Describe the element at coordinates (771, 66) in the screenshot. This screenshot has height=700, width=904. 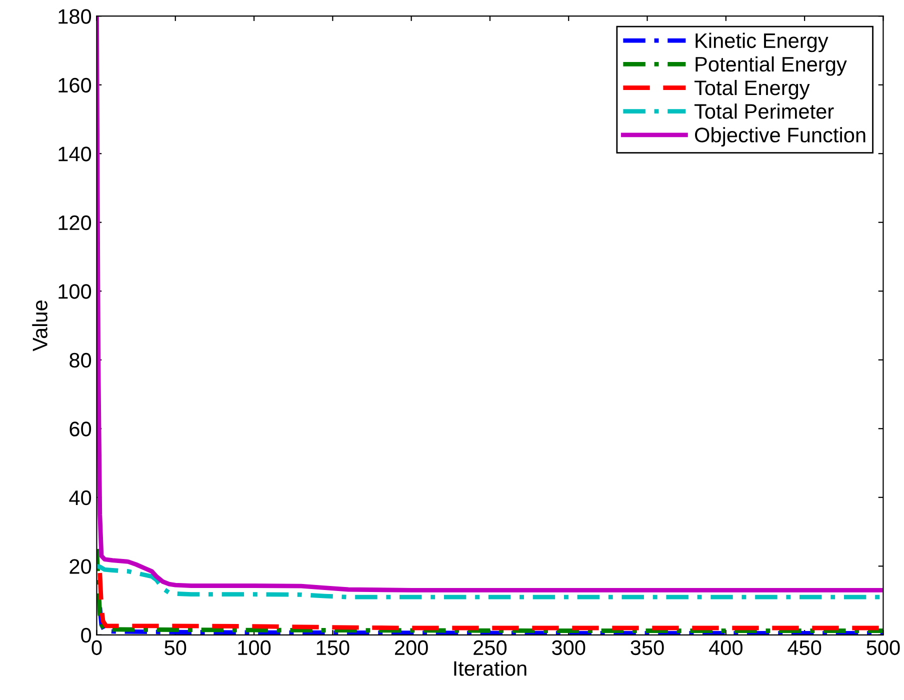
I see `legend-label: Potential Energy` at that location.